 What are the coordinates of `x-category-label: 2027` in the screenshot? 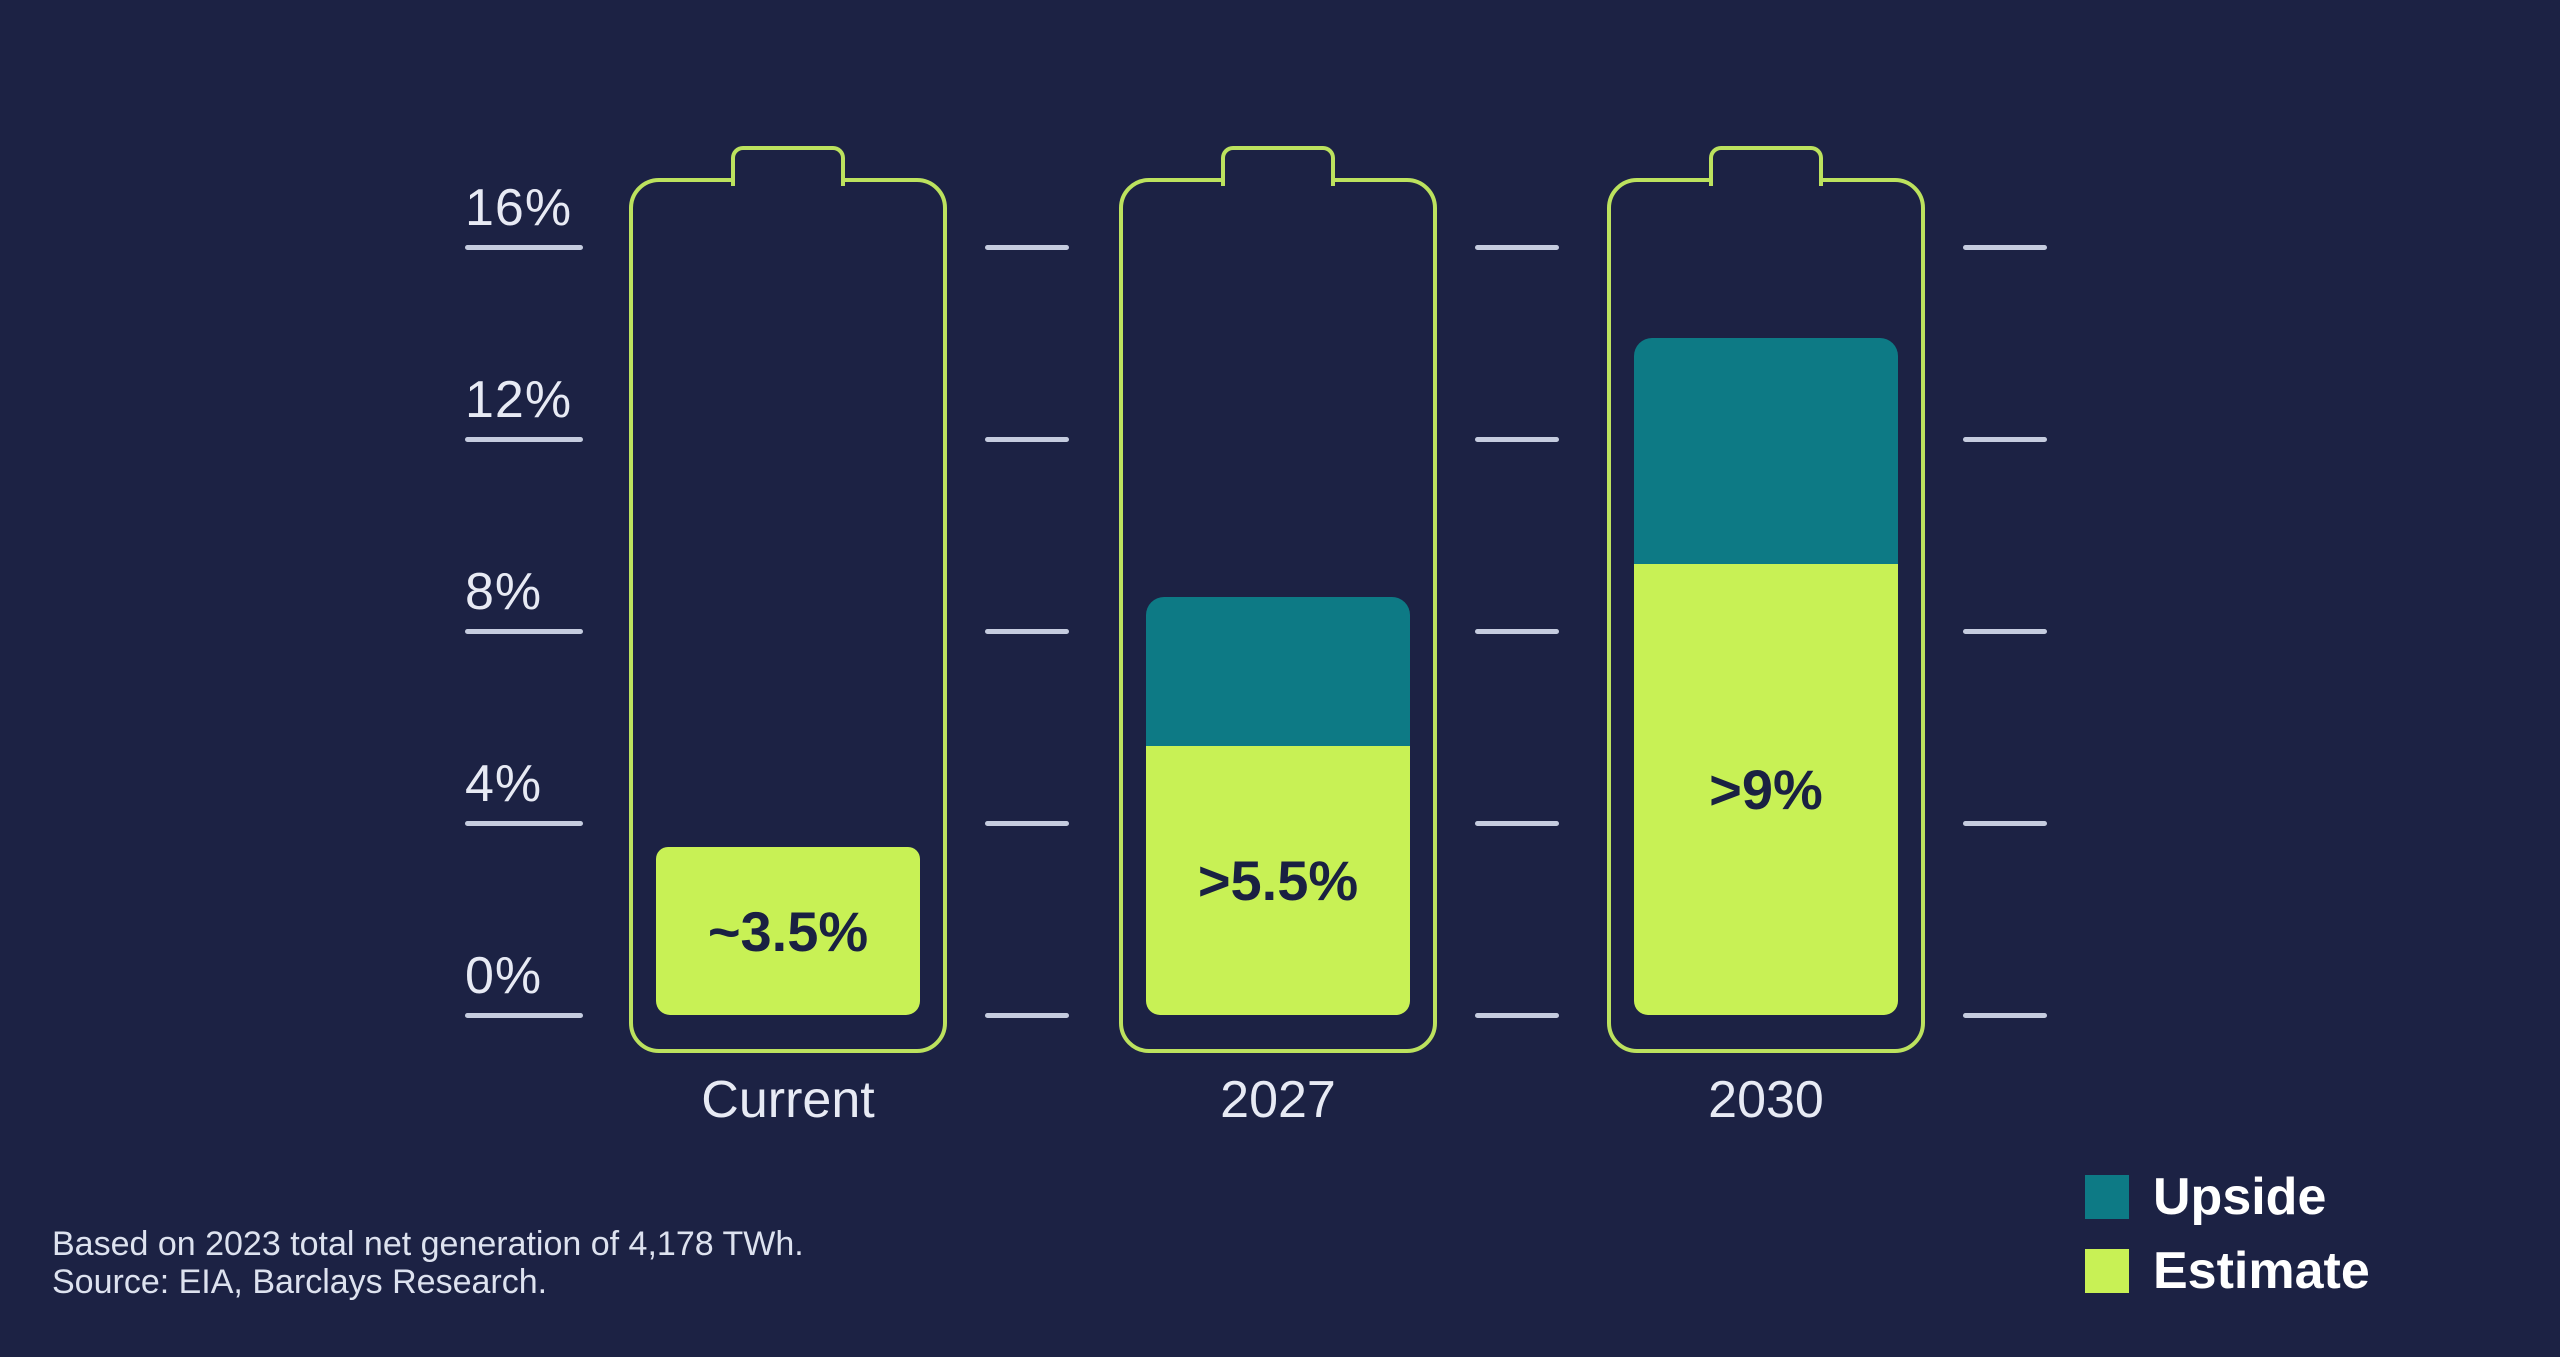 It's located at (1278, 1100).